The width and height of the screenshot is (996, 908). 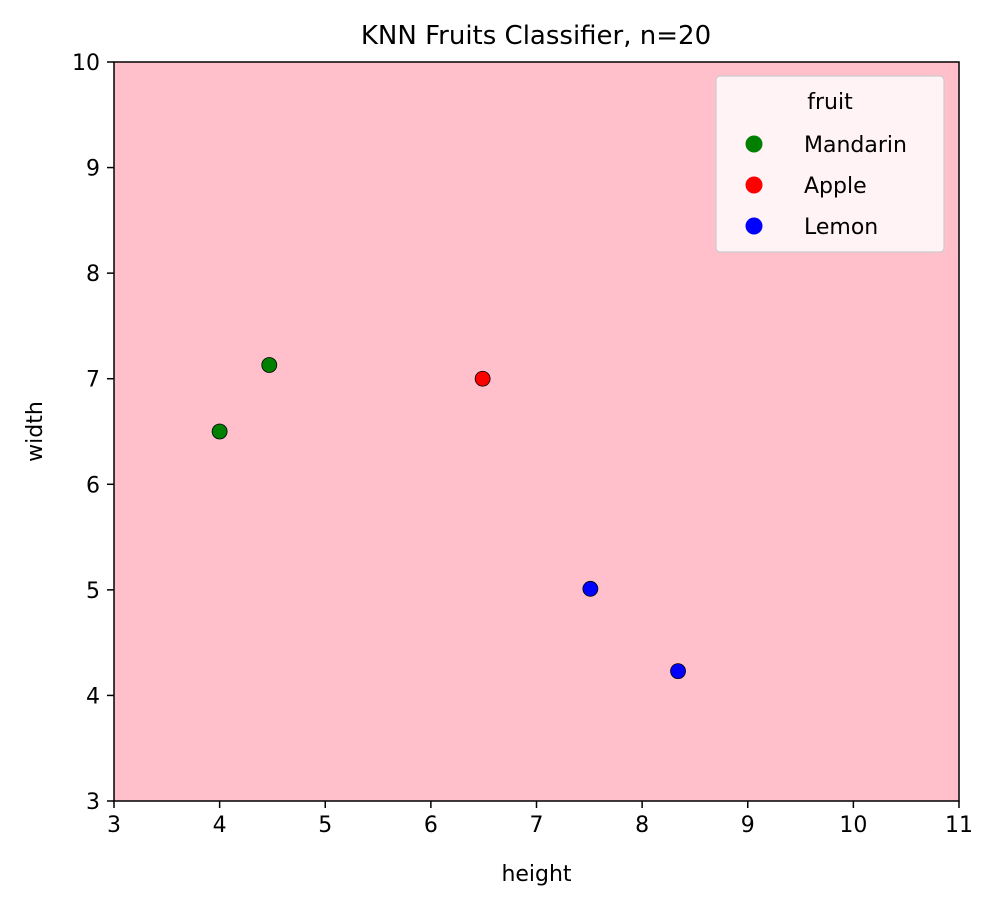 I want to click on x-tick-label: 5, so click(x=325, y=825).